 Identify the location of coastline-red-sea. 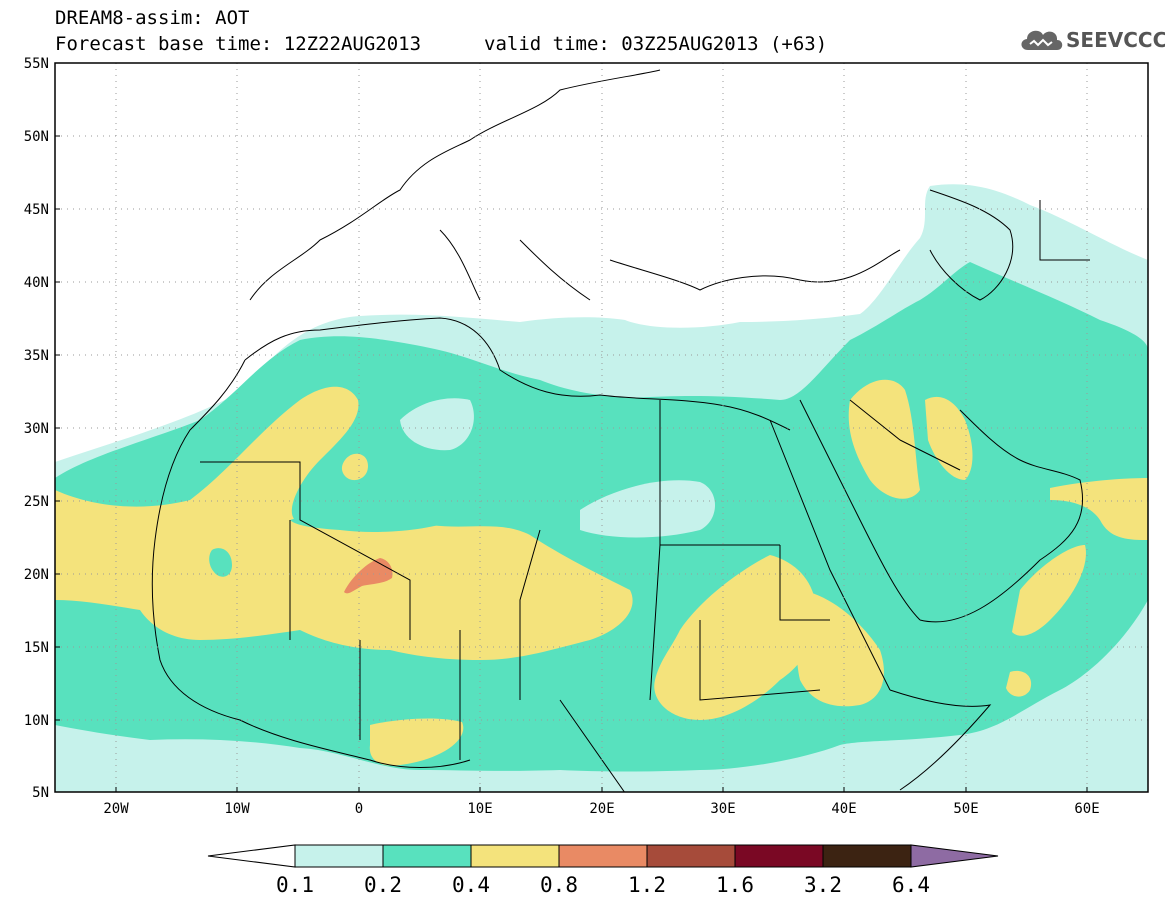
(845, 545).